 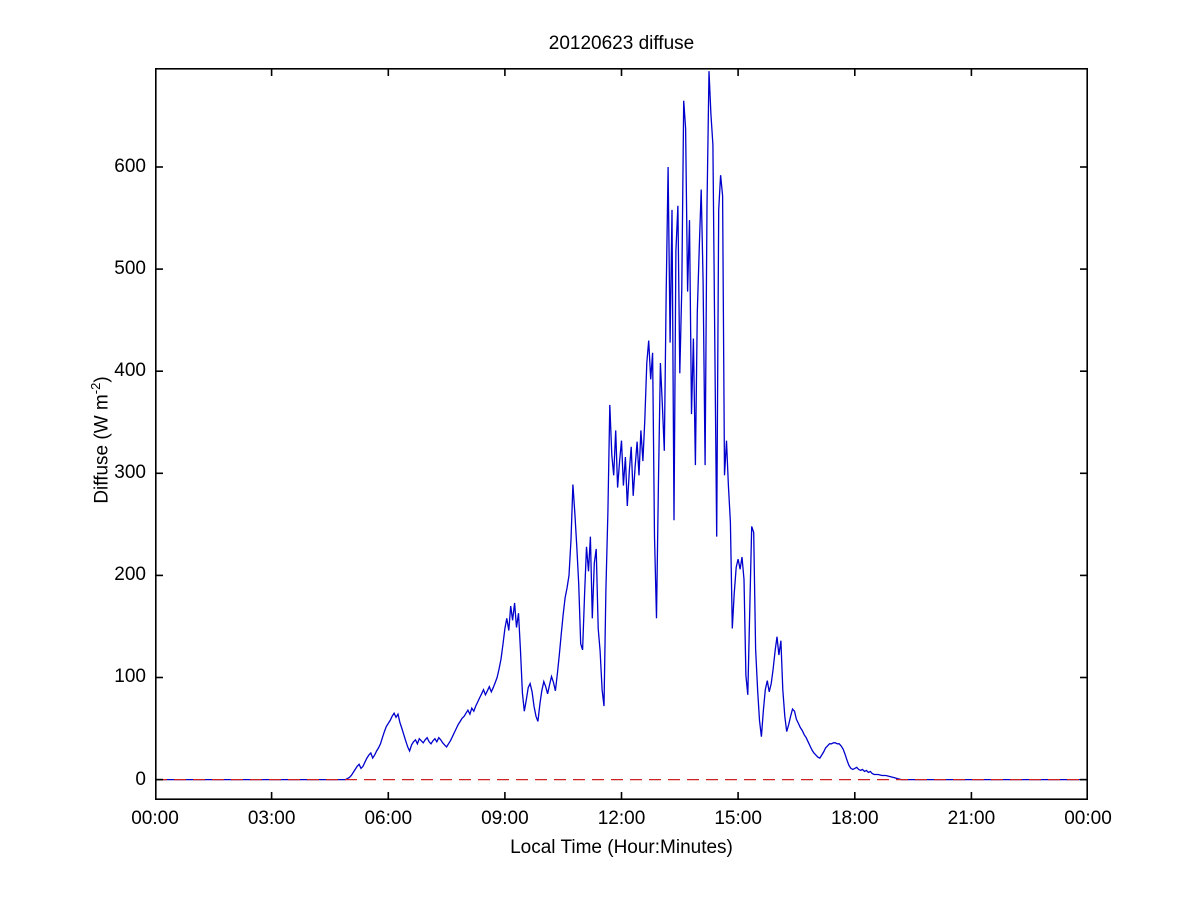 I want to click on y-tick-label: 500, so click(x=130, y=269).